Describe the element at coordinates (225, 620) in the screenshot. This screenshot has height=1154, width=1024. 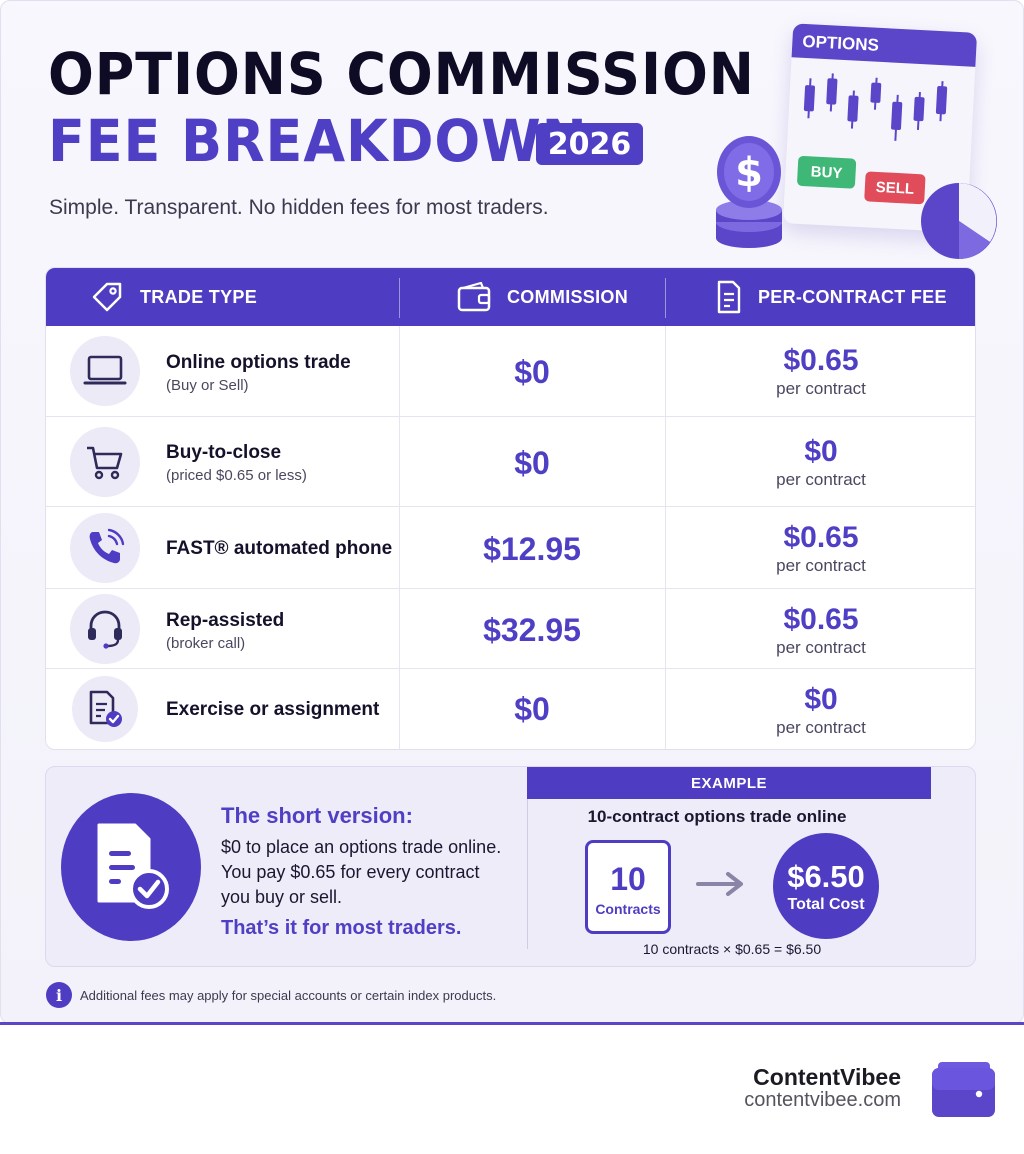
I see `trade-type-name: Rep-assisted` at that location.